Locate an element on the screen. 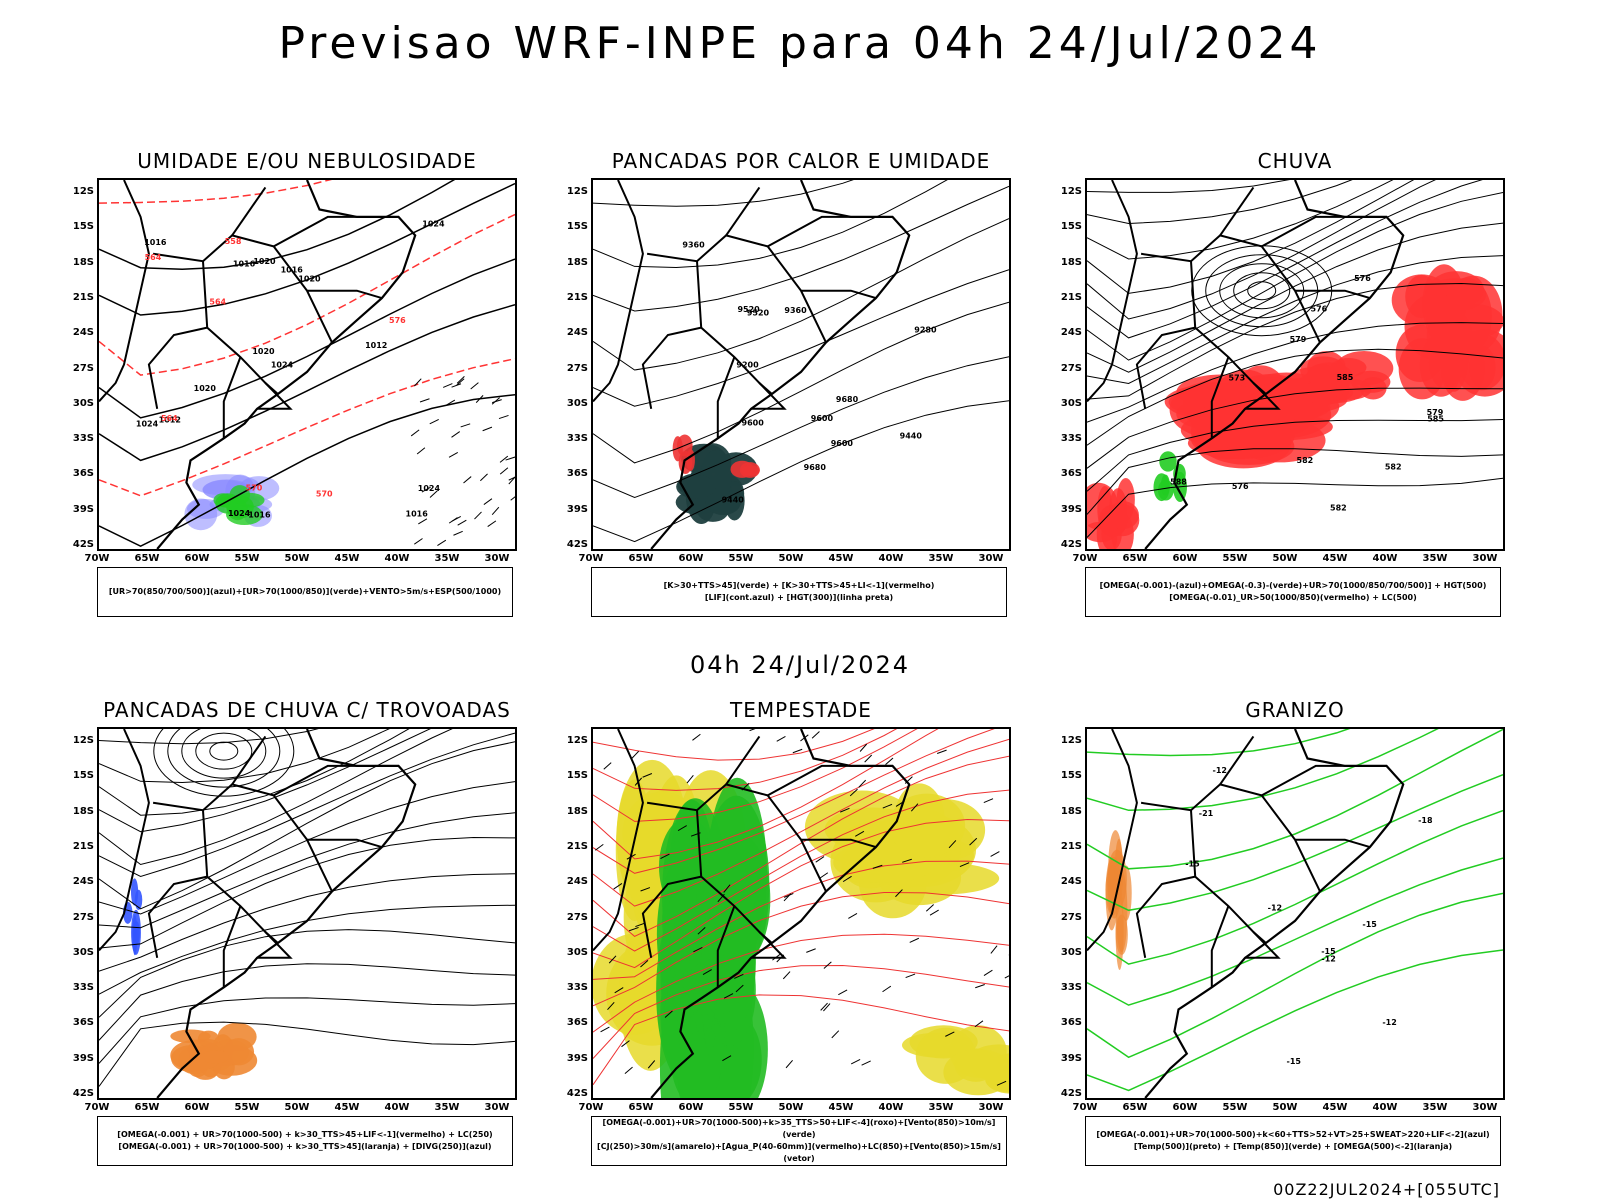  circulation-contour is located at coordinates (224, 758).